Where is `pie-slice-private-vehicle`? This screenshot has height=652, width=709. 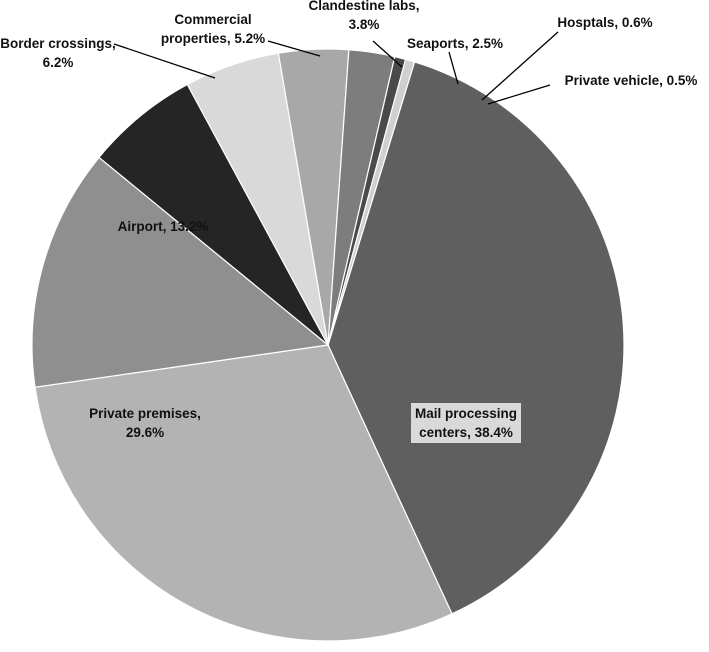 pie-slice-private-vehicle is located at coordinates (371, 202).